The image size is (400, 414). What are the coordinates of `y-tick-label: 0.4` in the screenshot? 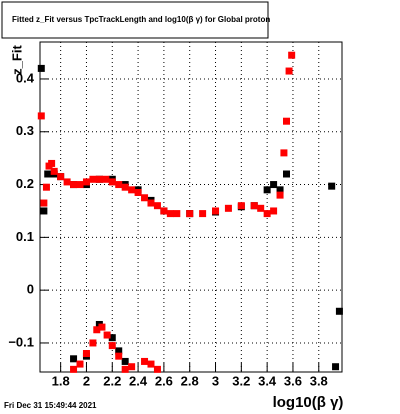 It's located at (25, 77).